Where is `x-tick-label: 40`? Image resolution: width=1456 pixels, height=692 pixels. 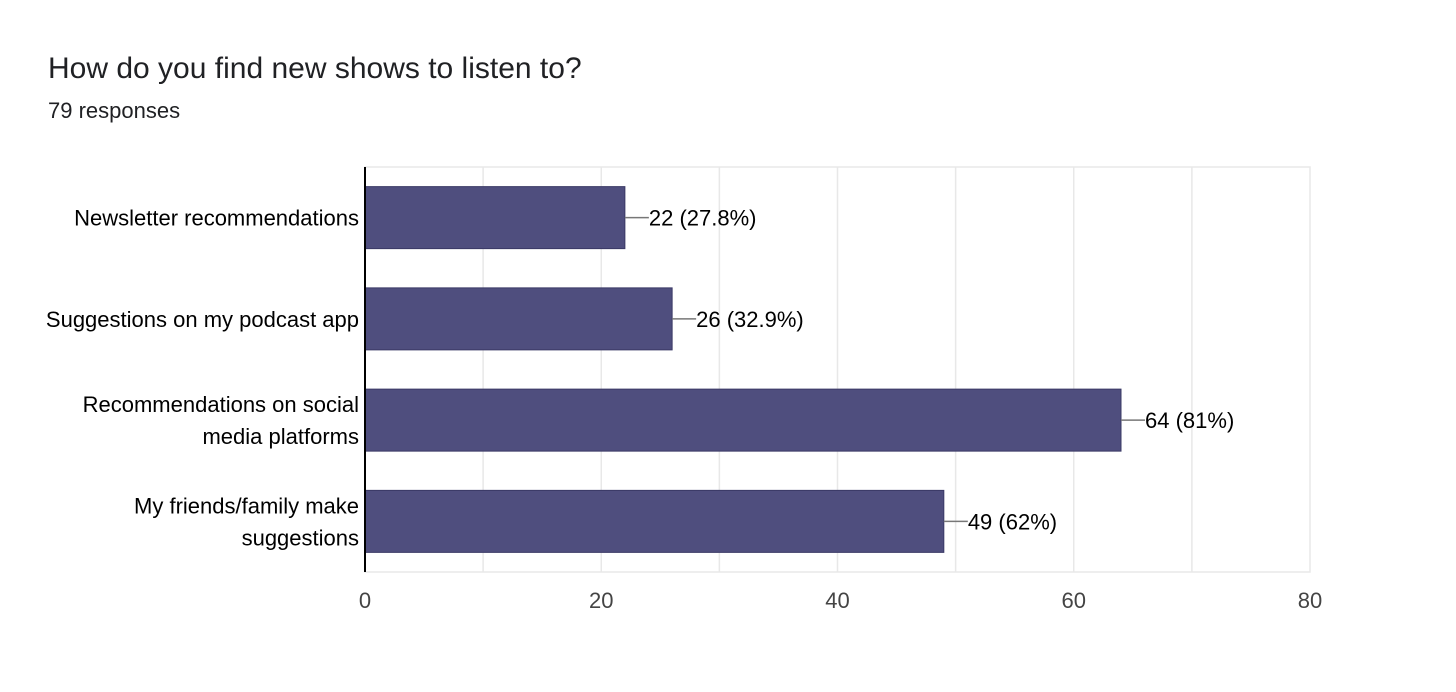
x-tick-label: 40 is located at coordinates (837, 600).